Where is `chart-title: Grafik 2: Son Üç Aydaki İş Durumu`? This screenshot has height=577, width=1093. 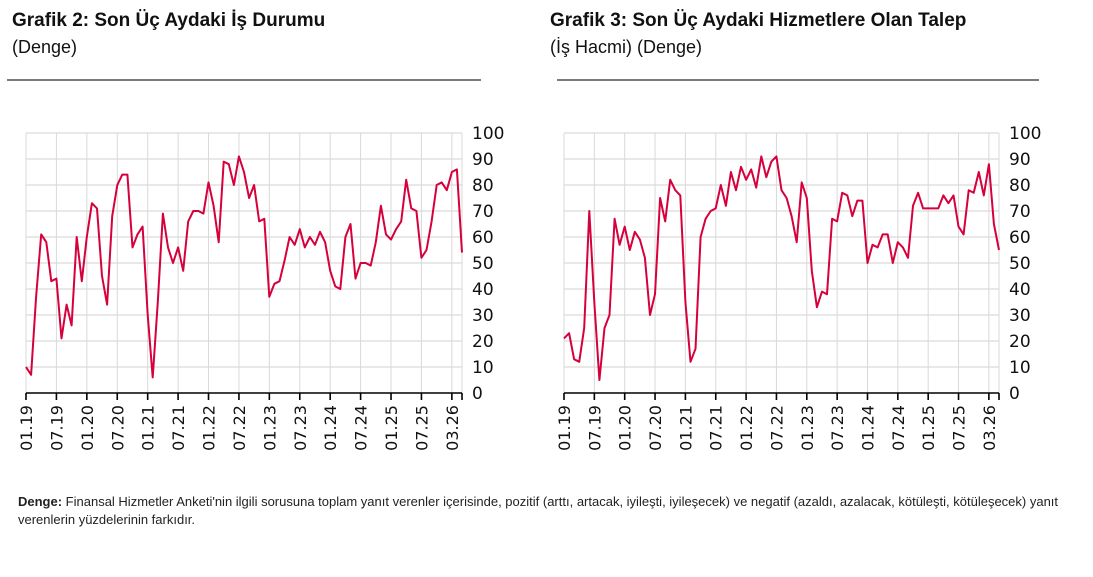
chart-title: Grafik 2: Son Üç Aydaki İş Durumu is located at coordinates (169, 20).